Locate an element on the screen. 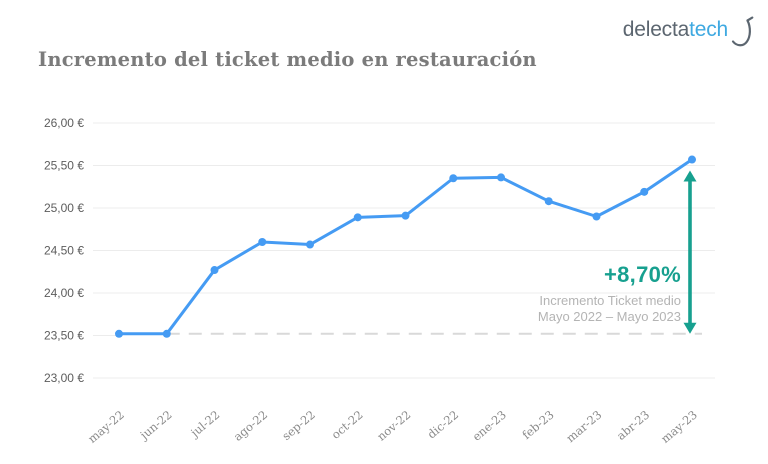 This screenshot has height=464, width=768. y-axis-tick-label: 23,50 € is located at coordinates (64, 336).